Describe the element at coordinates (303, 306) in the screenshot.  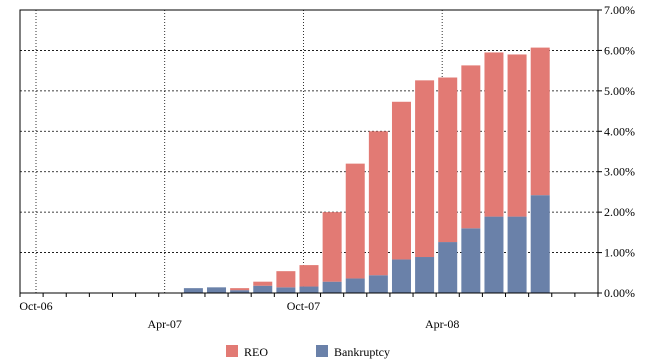
I see `x-tick-label: Oct-07` at that location.